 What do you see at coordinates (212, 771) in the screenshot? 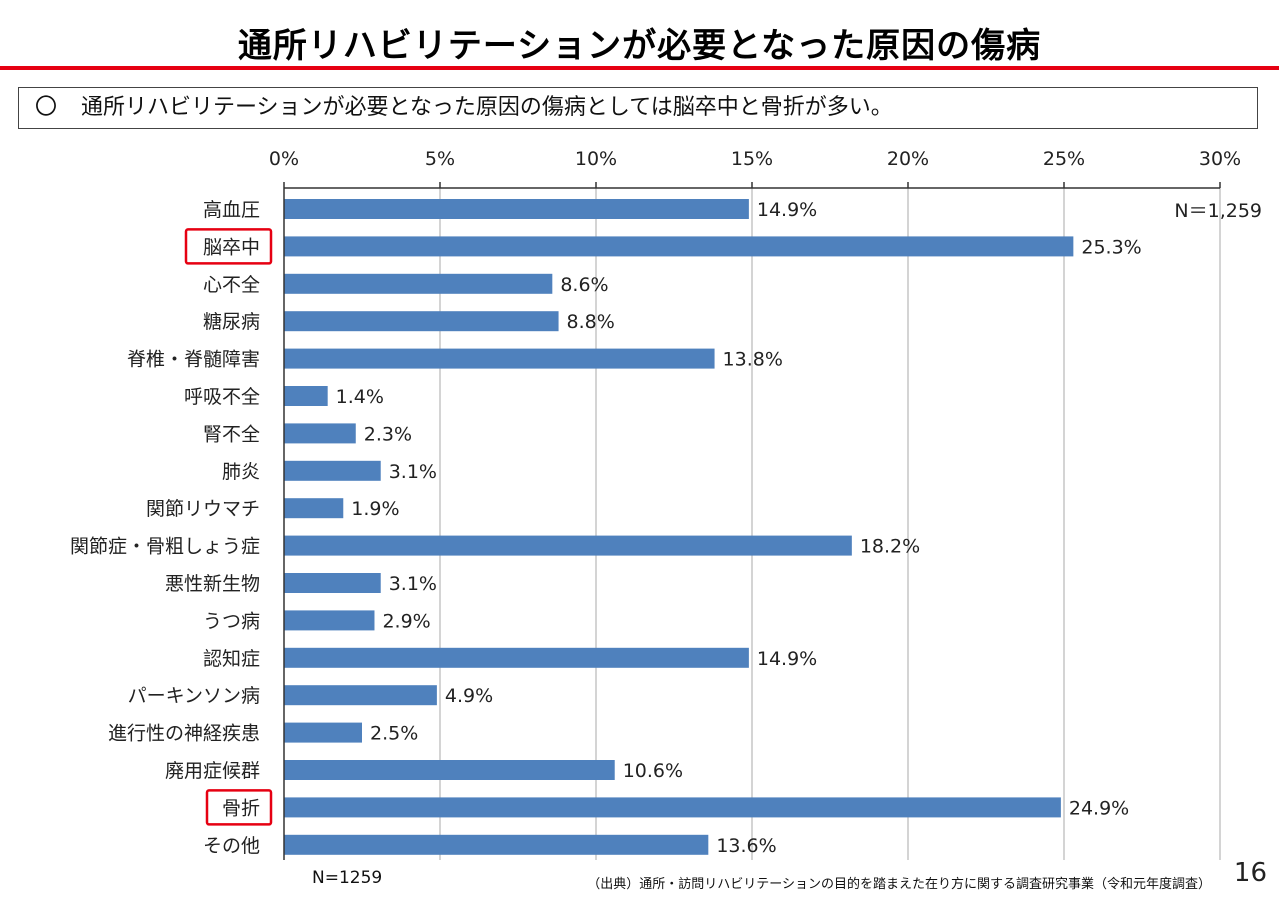
I see `category-label: 廃用症候群` at bounding box center [212, 771].